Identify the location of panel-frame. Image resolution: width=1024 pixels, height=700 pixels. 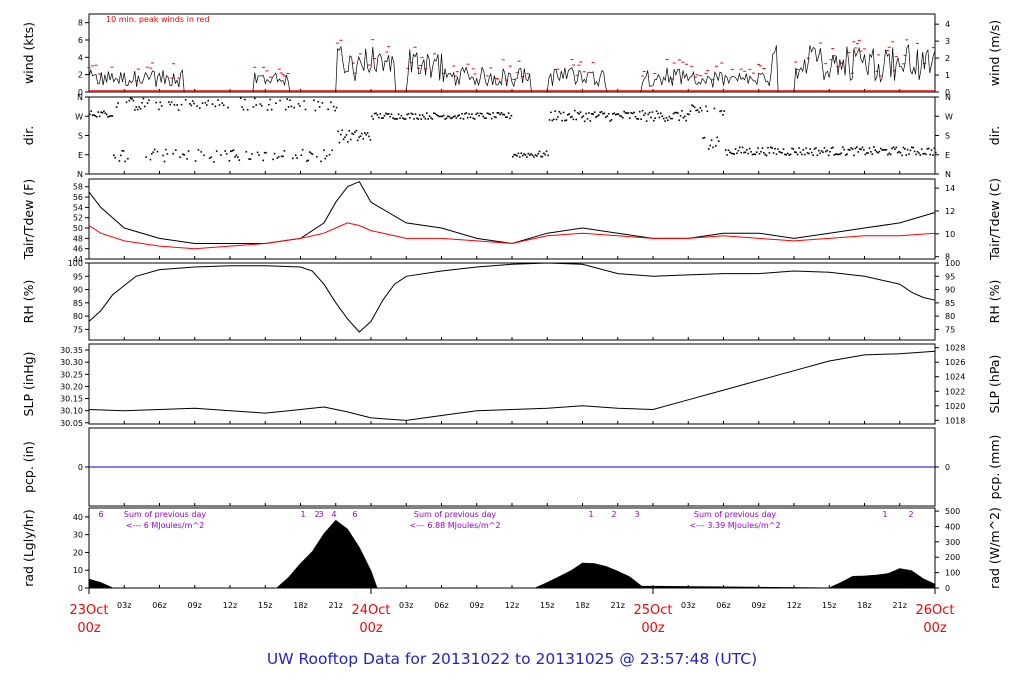
(512, 135).